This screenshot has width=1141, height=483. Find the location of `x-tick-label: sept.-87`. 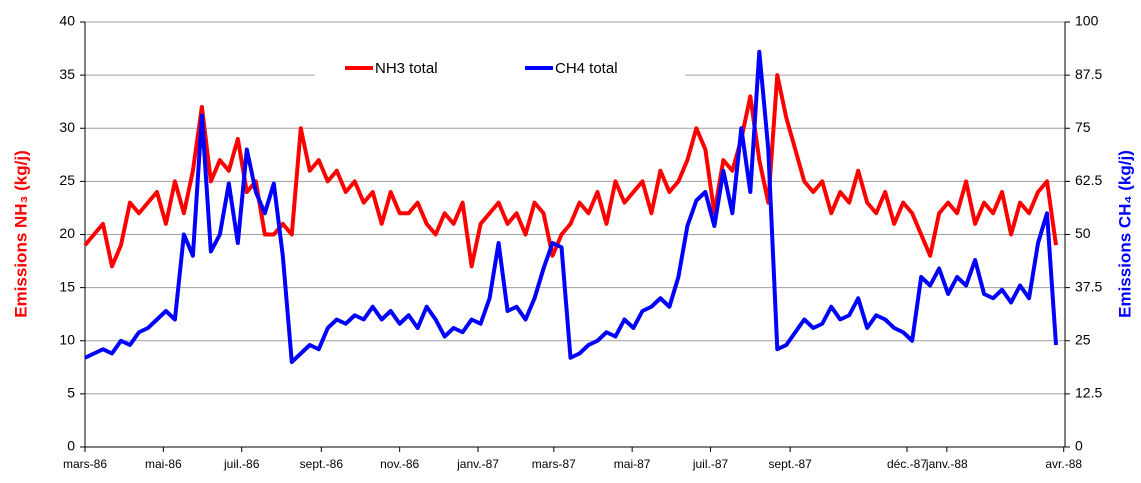

x-tick-label: sept.-87 is located at coordinates (790, 464).